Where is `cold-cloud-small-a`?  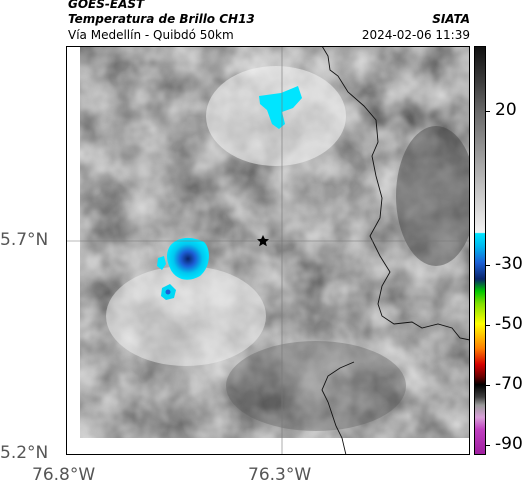
cold-cloud-small-a is located at coordinates (161, 263).